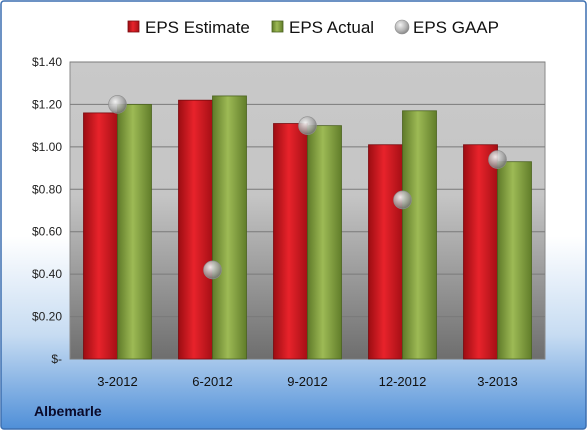  What do you see at coordinates (456, 27) in the screenshot?
I see `legend-label: EPS GAAP` at bounding box center [456, 27].